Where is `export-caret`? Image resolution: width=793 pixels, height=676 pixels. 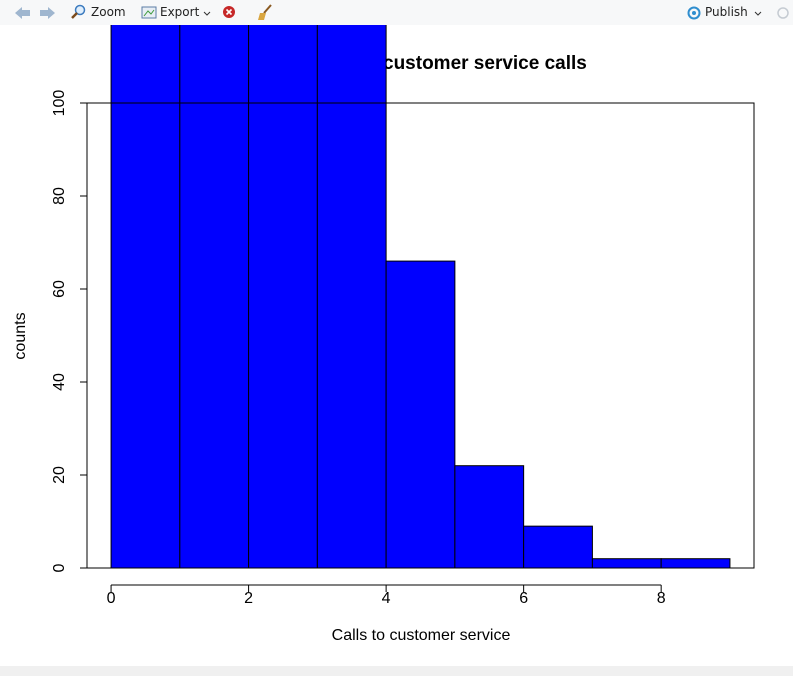
export-caret is located at coordinates (207, 13).